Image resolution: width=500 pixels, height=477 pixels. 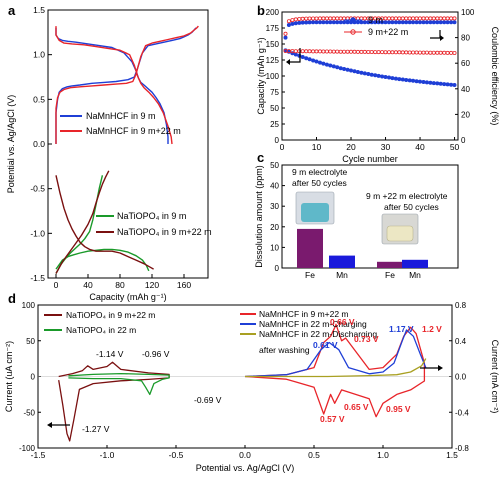 I want to click on panel-a-ytick-label: -1.0, so click(x=37, y=233).